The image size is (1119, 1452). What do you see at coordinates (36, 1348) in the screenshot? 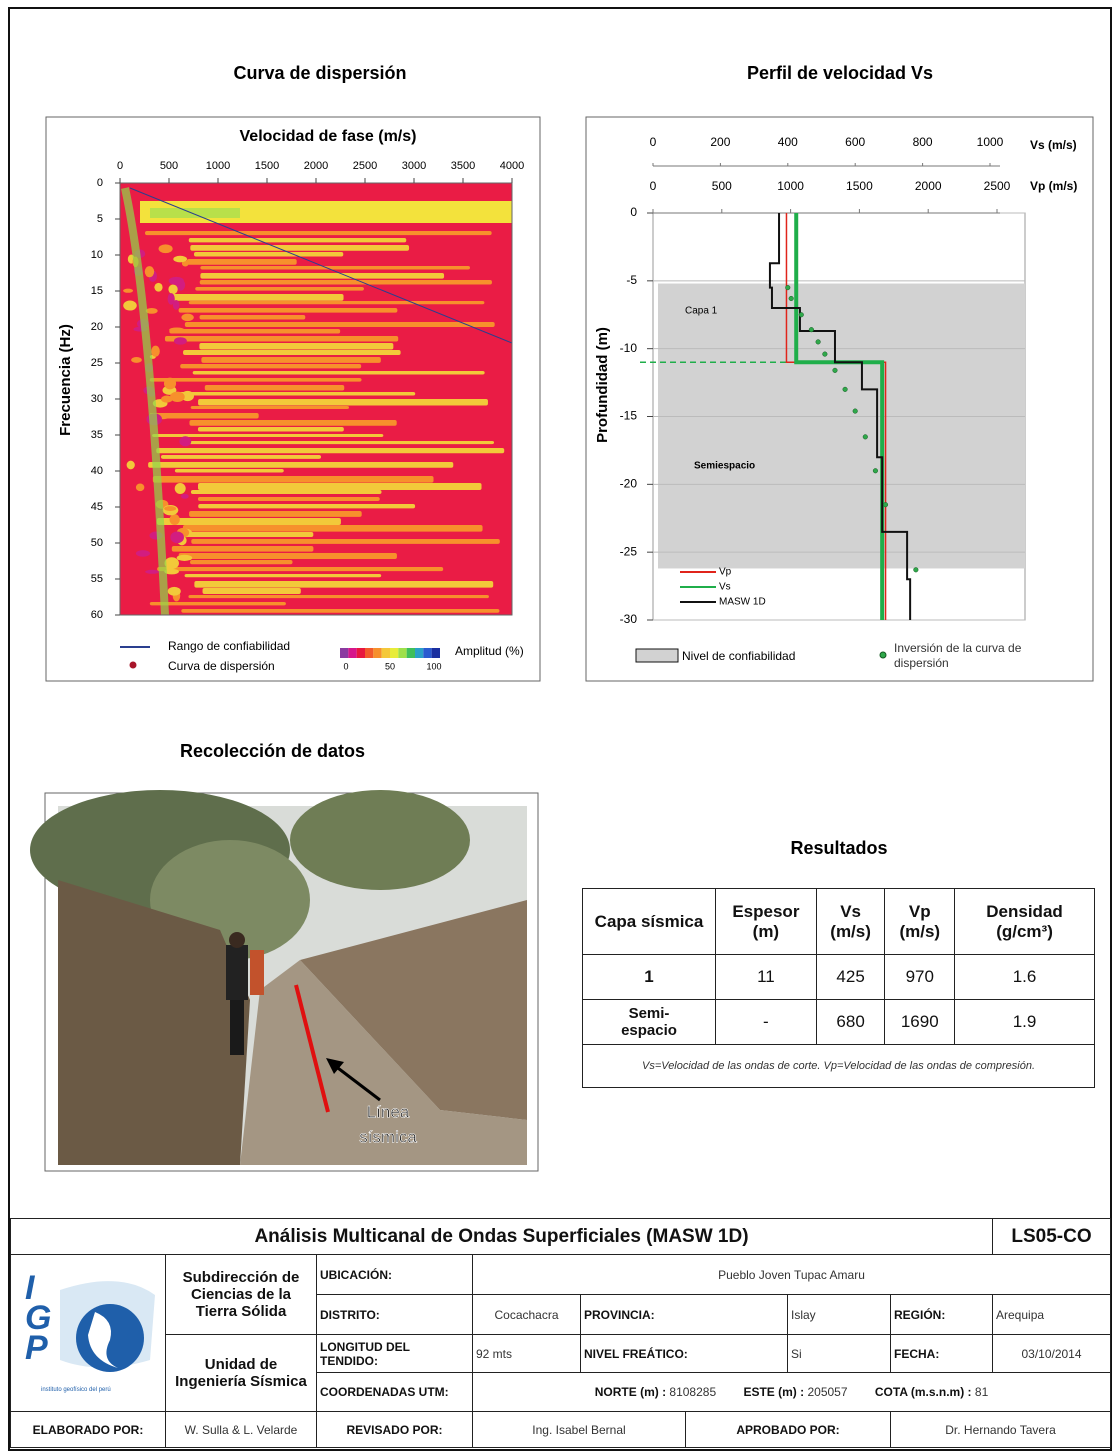
I see `logo-letter: P` at bounding box center [36, 1348].